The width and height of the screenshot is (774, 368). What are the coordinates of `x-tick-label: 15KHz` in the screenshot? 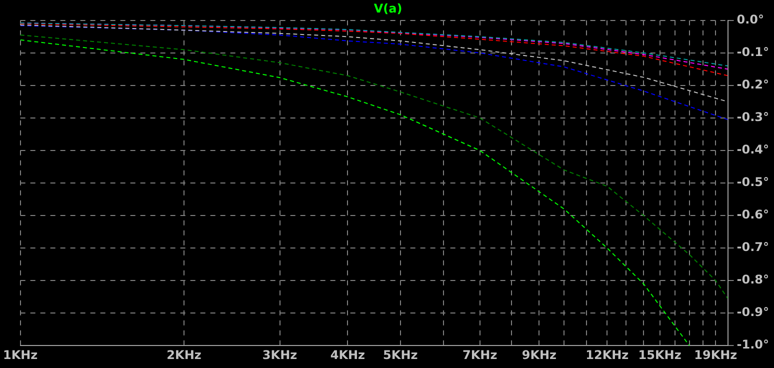 It's located at (660, 355).